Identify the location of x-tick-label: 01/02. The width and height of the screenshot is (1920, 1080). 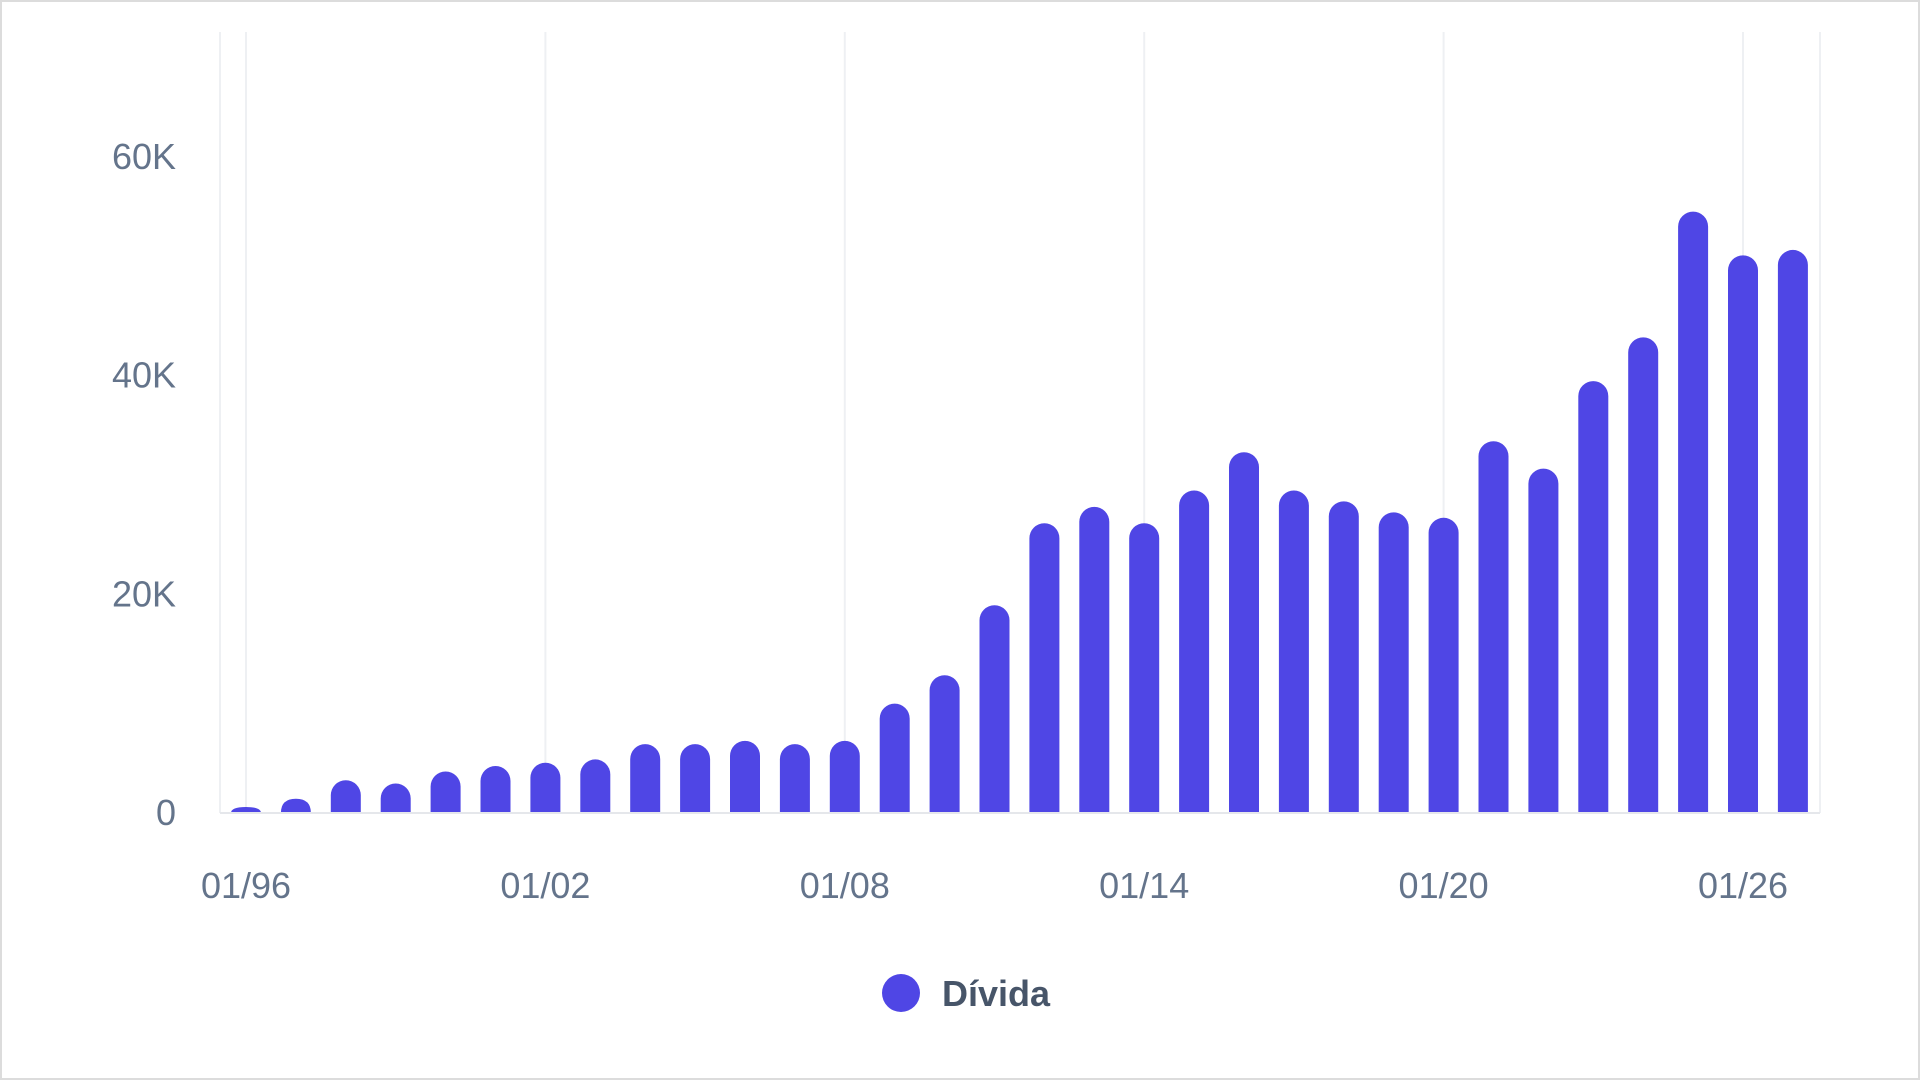
(545, 885).